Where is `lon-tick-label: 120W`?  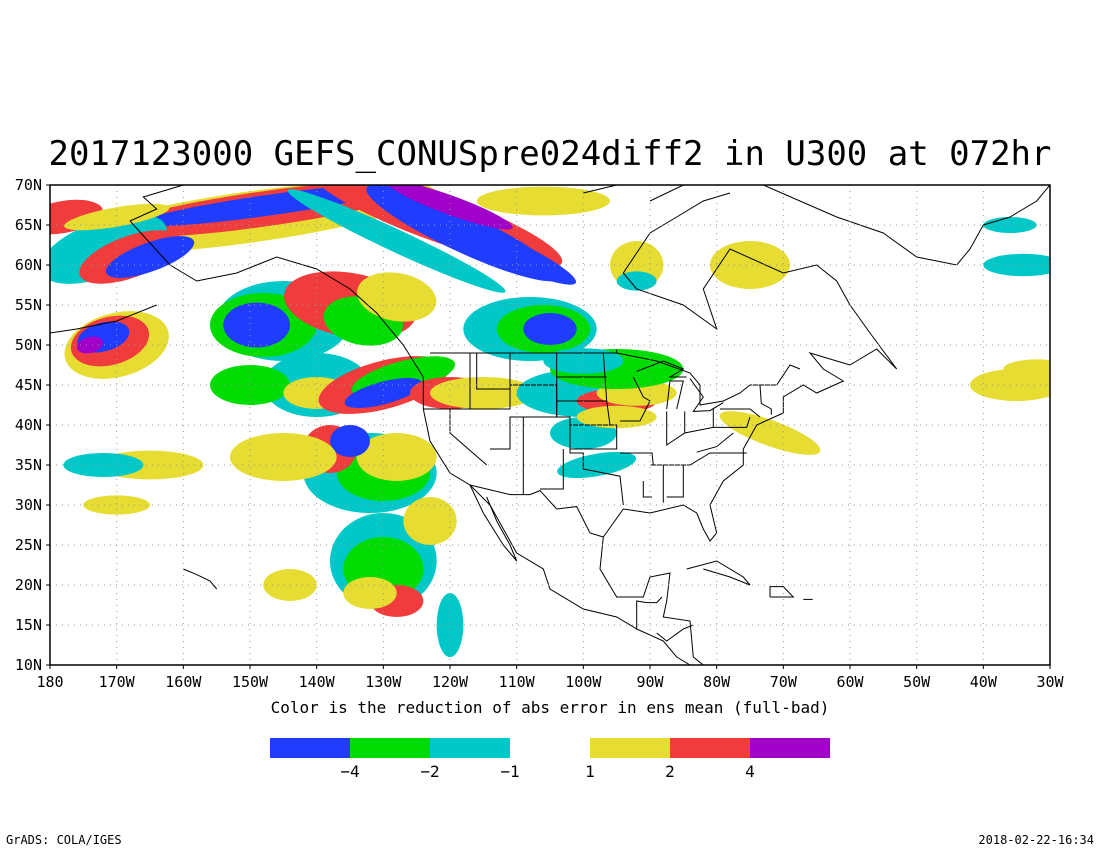
lon-tick-label: 120W is located at coordinates (450, 682).